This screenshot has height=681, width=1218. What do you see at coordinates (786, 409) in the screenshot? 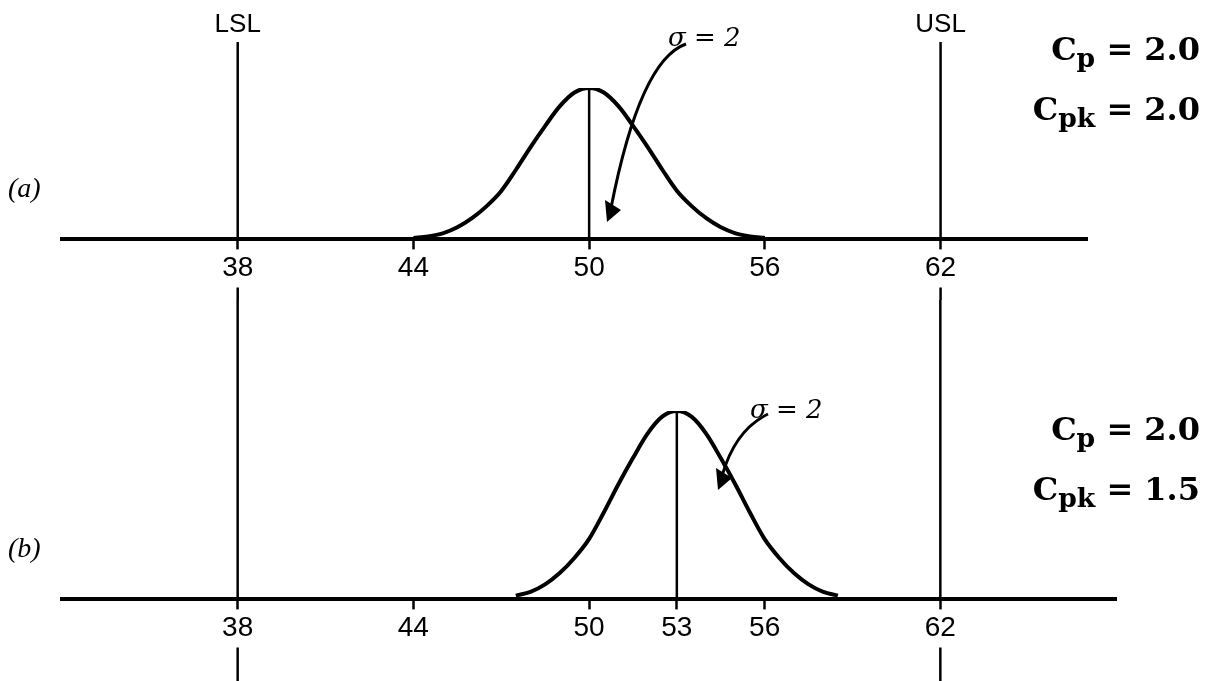
I see `annotation: σ = 2` at bounding box center [786, 409].